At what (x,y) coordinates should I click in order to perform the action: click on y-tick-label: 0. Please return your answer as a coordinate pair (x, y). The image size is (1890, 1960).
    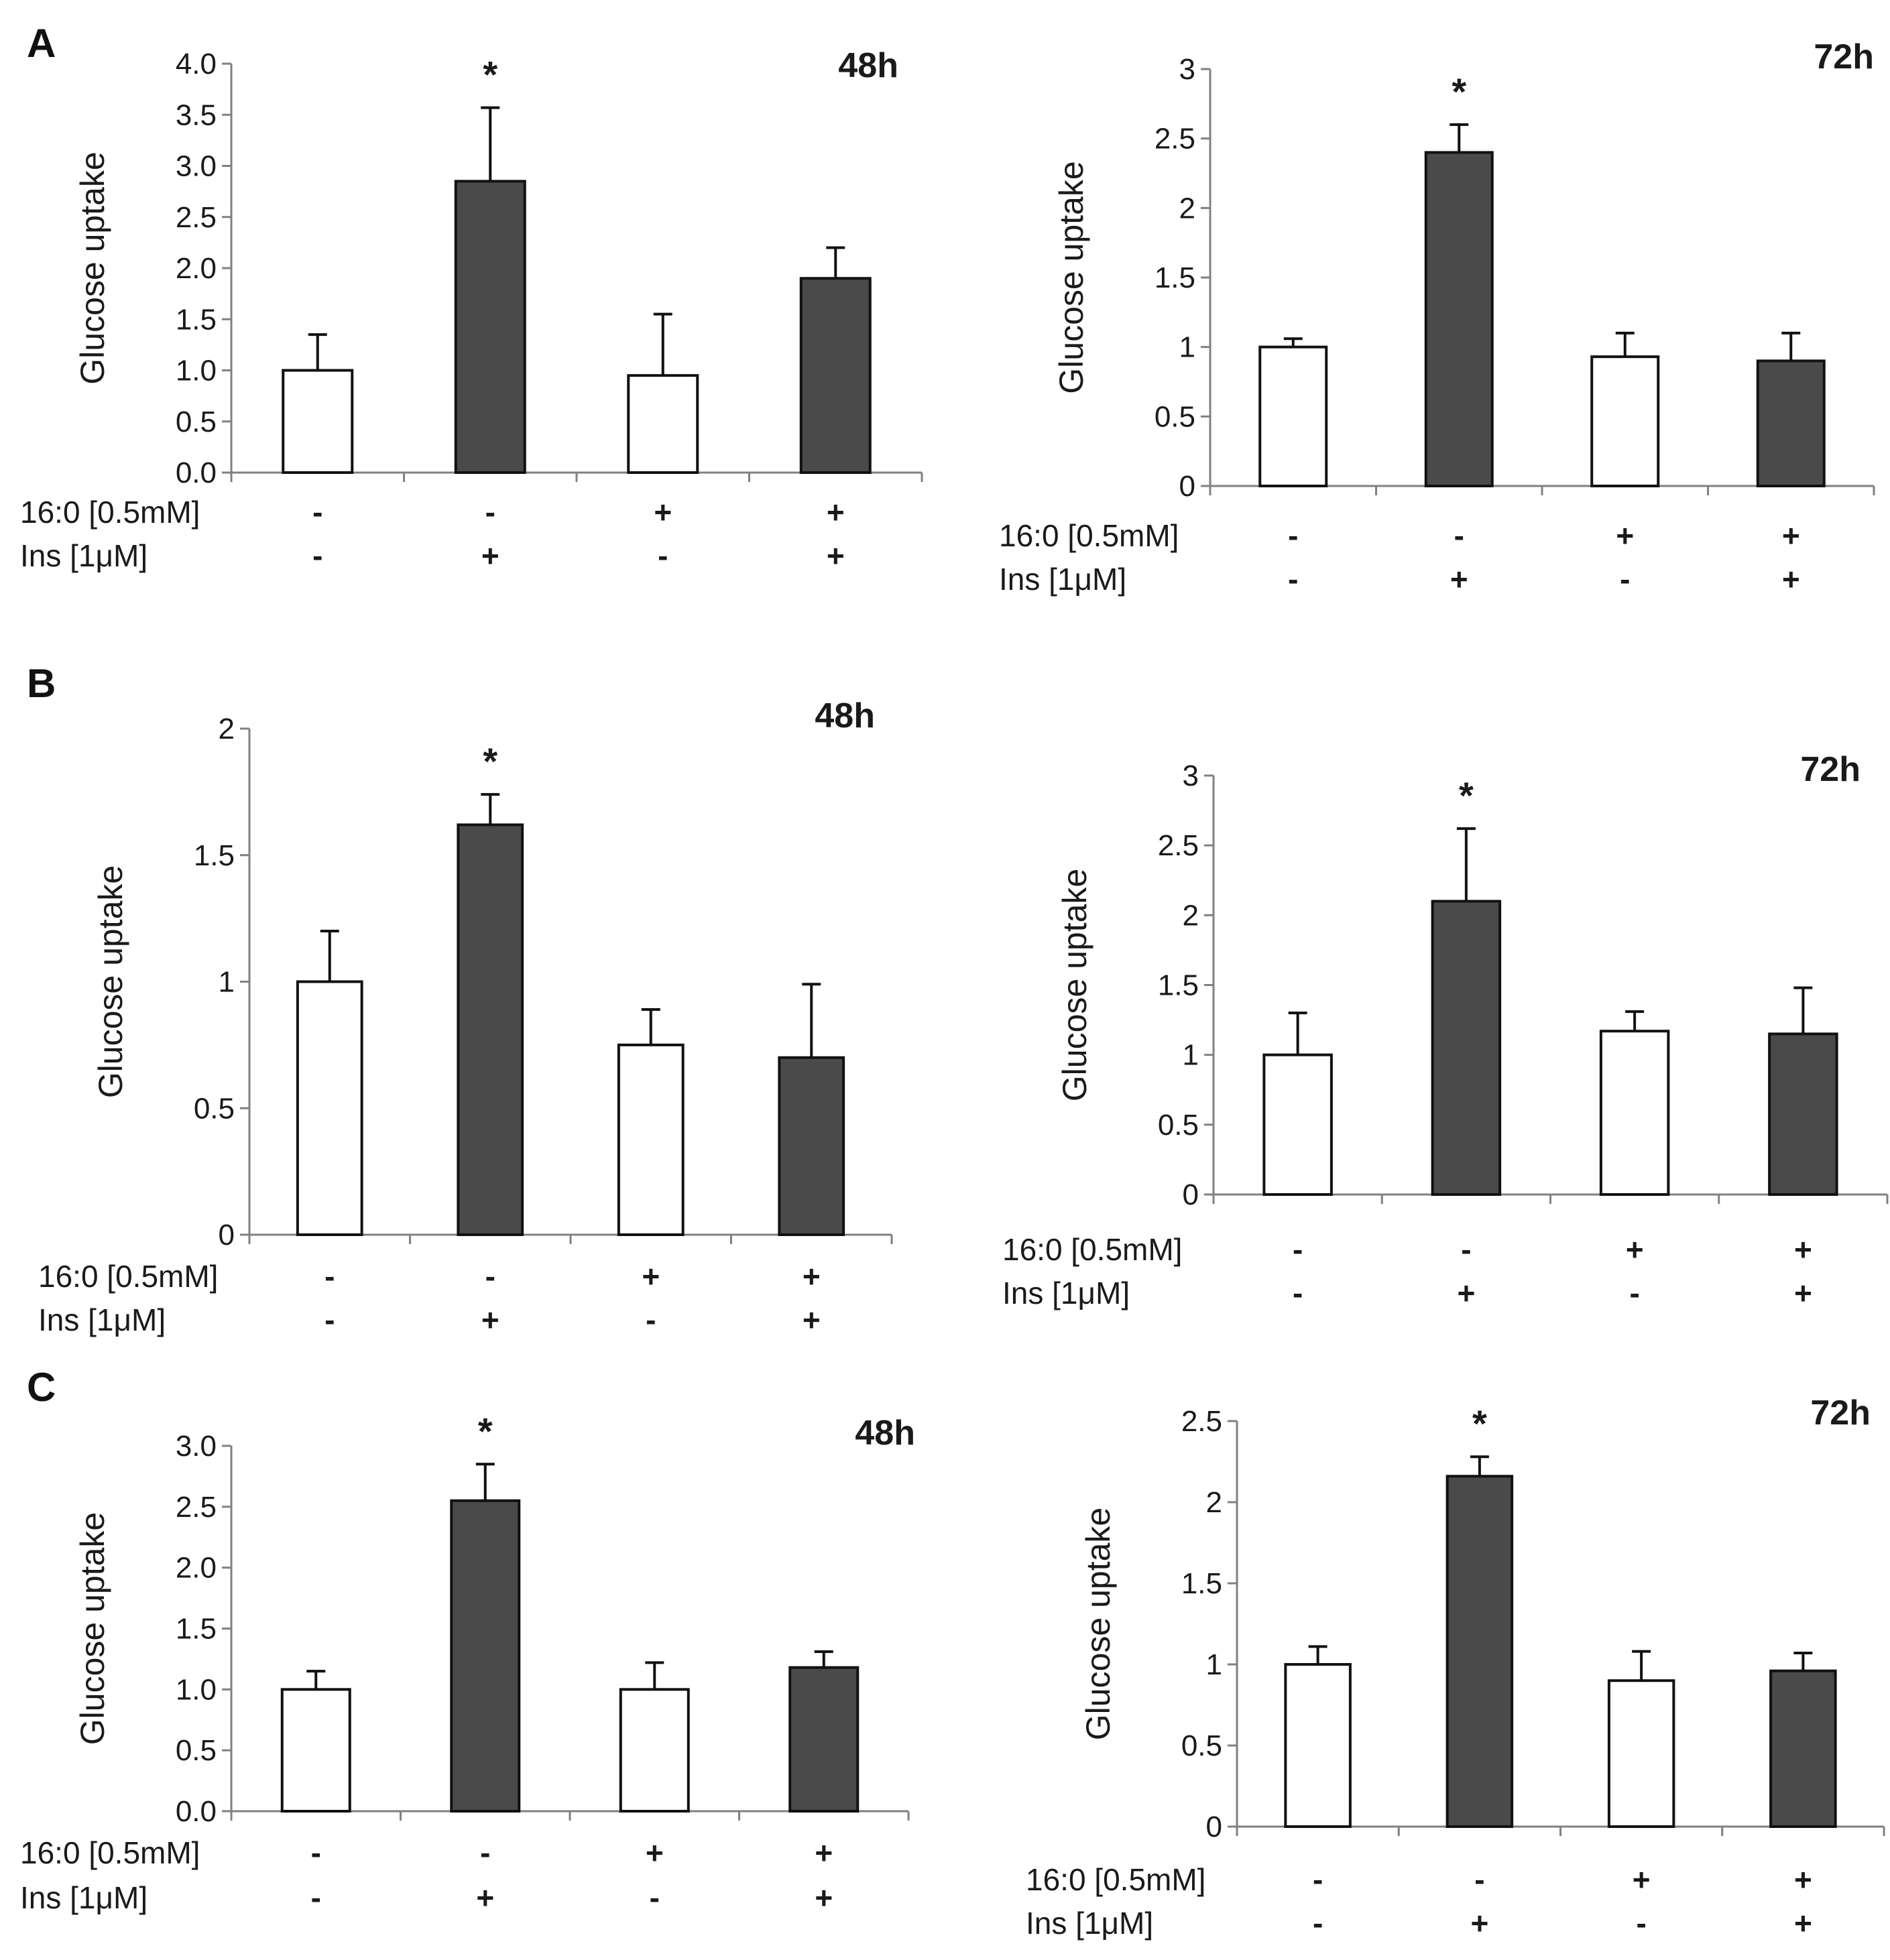
    Looking at the image, I should click on (1187, 486).